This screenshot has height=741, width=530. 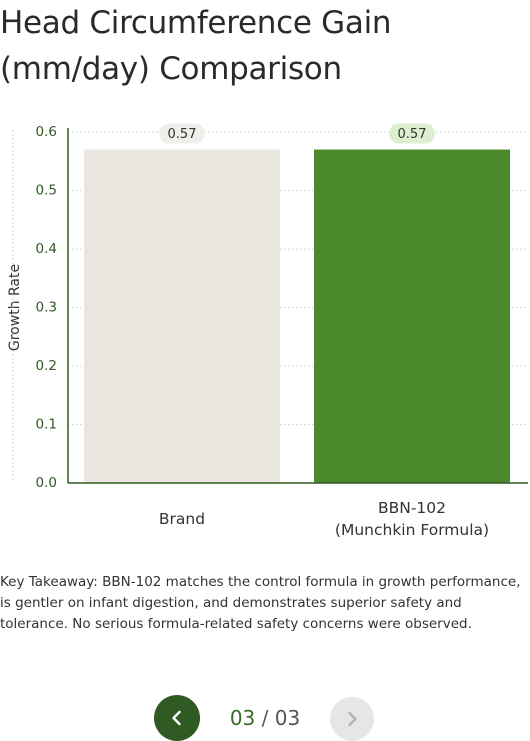 What do you see at coordinates (46, 425) in the screenshot?
I see `y-tick-label: 0.1` at bounding box center [46, 425].